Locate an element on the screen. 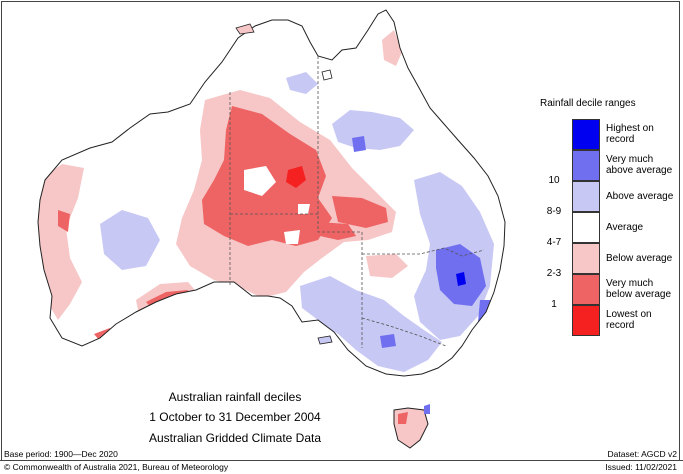 The height and width of the screenshot is (474, 683). legend-item: 1 Very much below average is located at coordinates (611, 292).